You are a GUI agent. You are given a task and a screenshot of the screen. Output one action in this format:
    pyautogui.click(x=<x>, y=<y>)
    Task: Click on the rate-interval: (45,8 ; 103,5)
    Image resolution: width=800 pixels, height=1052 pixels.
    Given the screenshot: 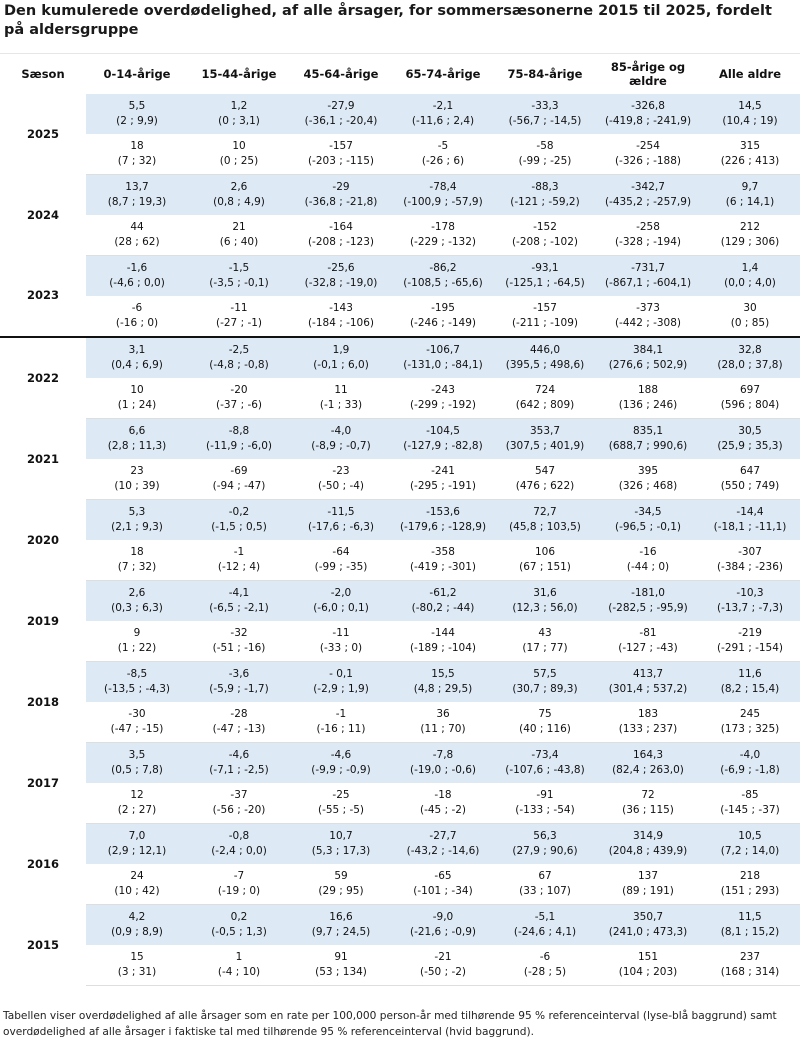 What is the action you would take?
    pyautogui.click(x=545, y=527)
    